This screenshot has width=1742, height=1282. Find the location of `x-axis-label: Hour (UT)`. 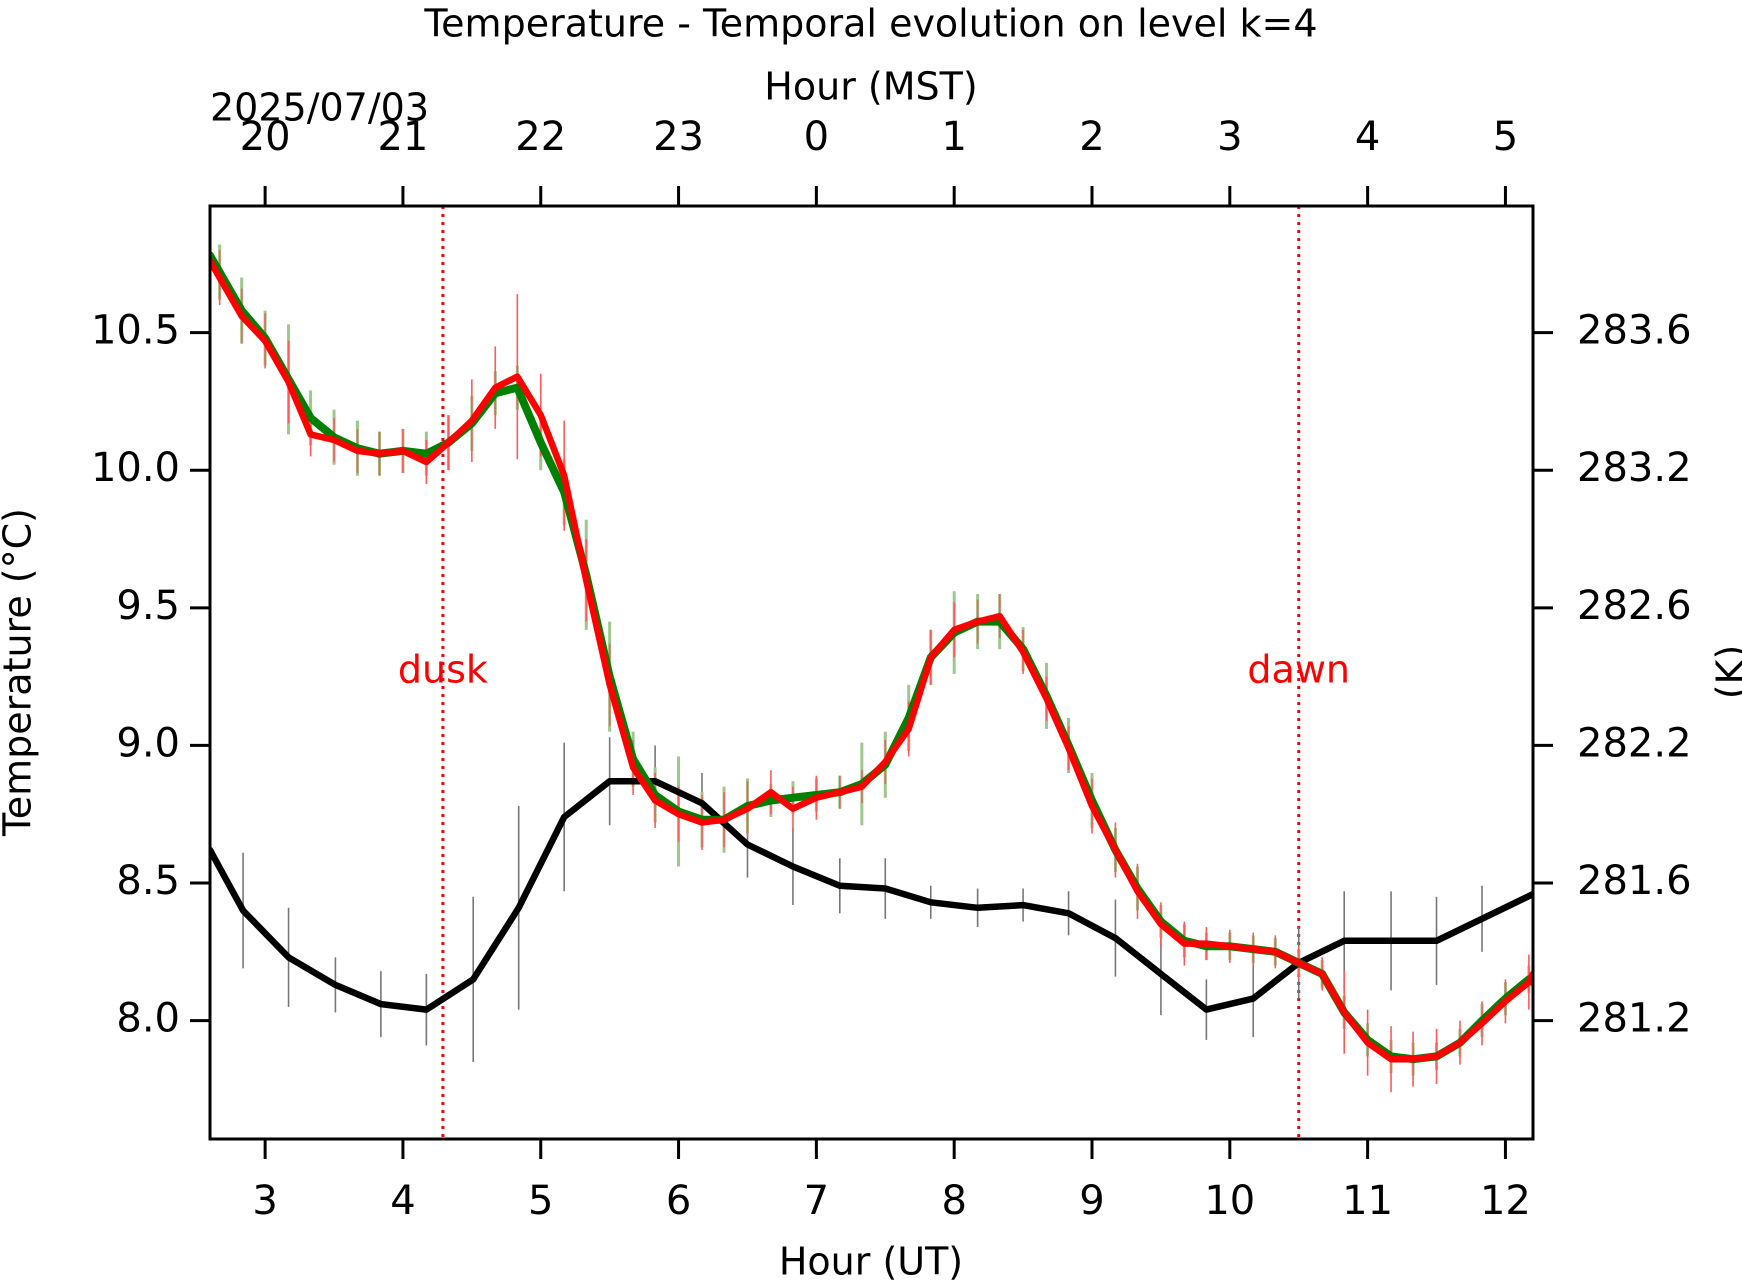

x-axis-label: Hour (UT) is located at coordinates (871, 1261).